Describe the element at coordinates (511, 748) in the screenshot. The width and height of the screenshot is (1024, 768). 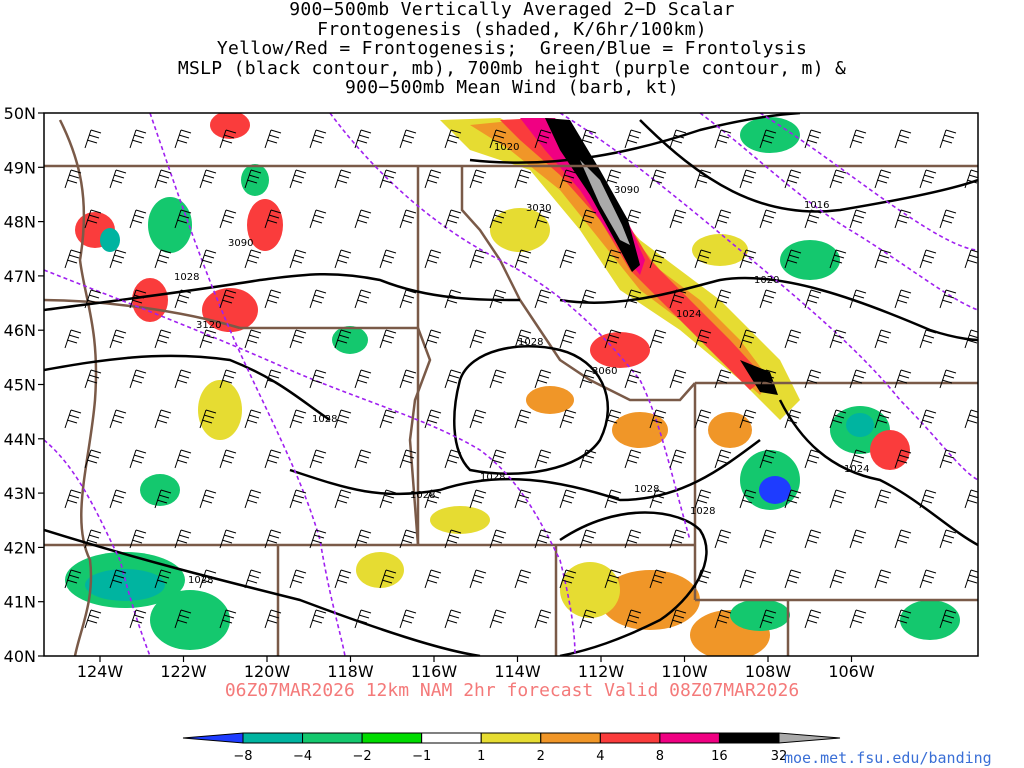
I see `colorbar: −8 −4 −2 −1 1 2 4 8 16 32` at that location.